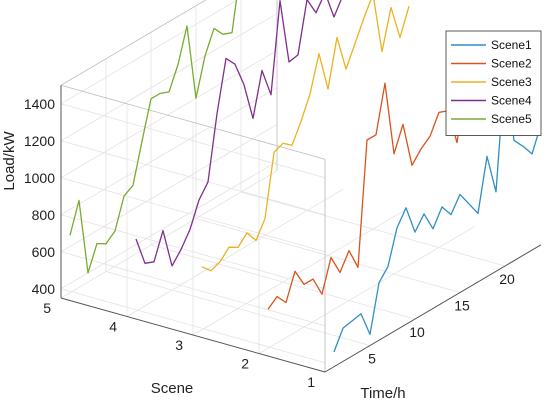  I want to click on x-tick-label: 5, so click(372, 359).